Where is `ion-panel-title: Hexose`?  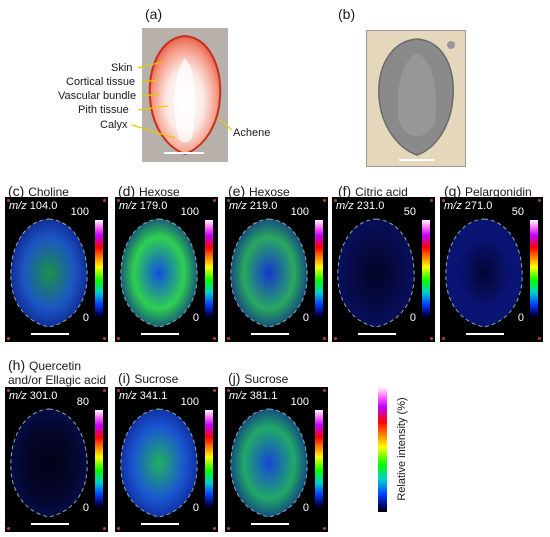
ion-panel-title: Hexose is located at coordinates (269, 192).